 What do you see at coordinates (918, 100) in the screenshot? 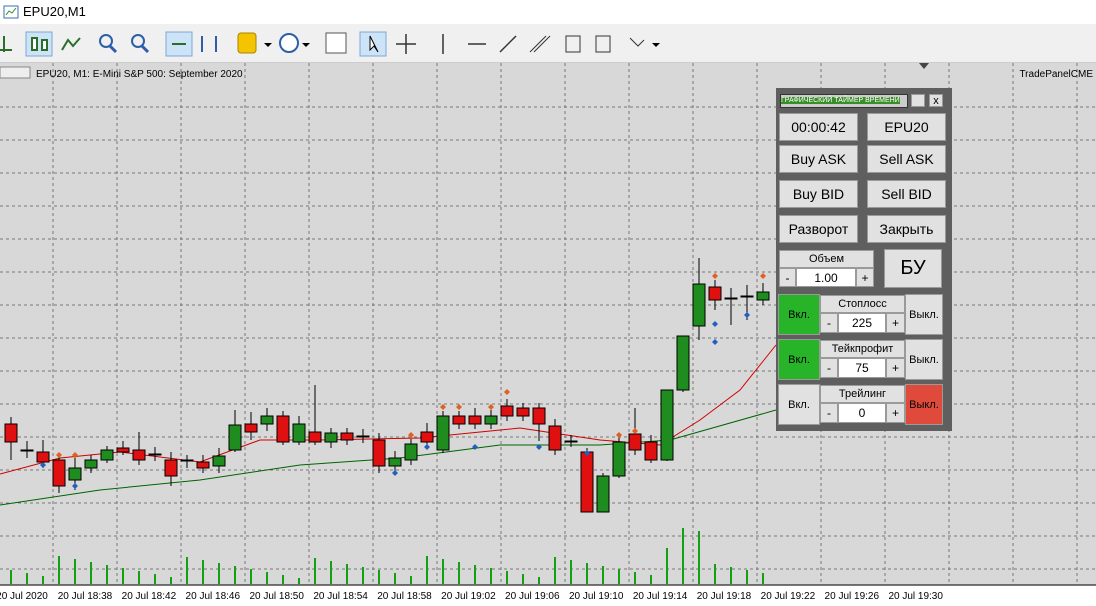
I see `minimize-button` at bounding box center [918, 100].